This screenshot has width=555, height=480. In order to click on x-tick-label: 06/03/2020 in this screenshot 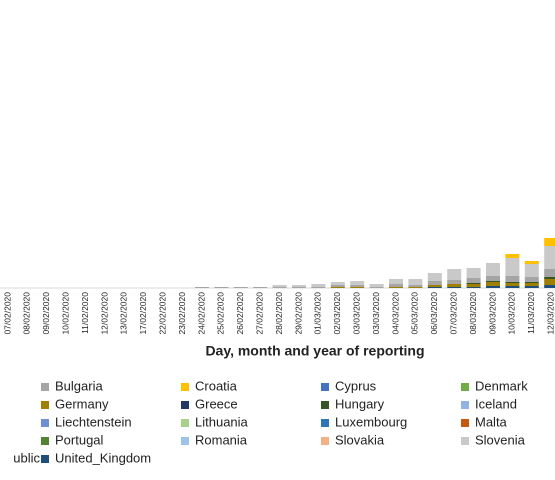, I will do `click(434, 313)`.